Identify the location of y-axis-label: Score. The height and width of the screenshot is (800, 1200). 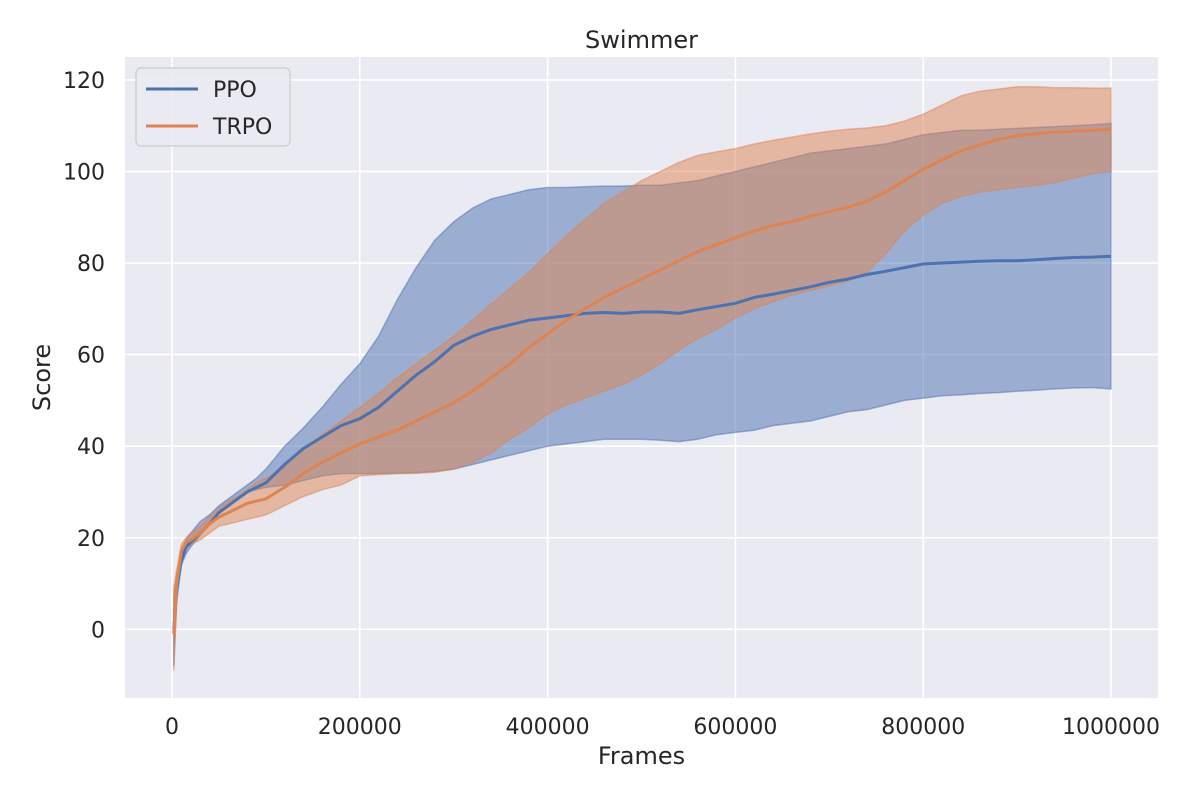
(42, 377).